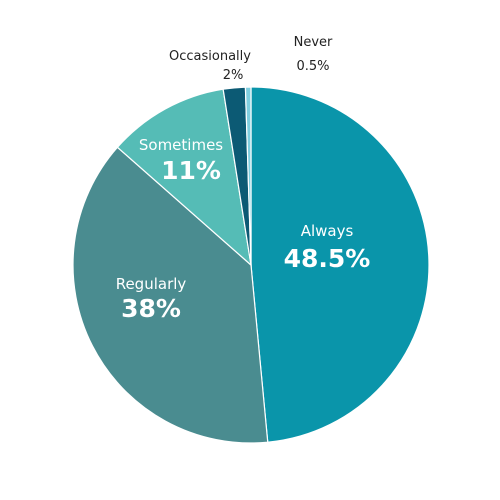 Image resolution: width=500 pixels, height=500 pixels. Describe the element at coordinates (327, 258) in the screenshot. I see `slice-value-always: 48.5%` at that location.